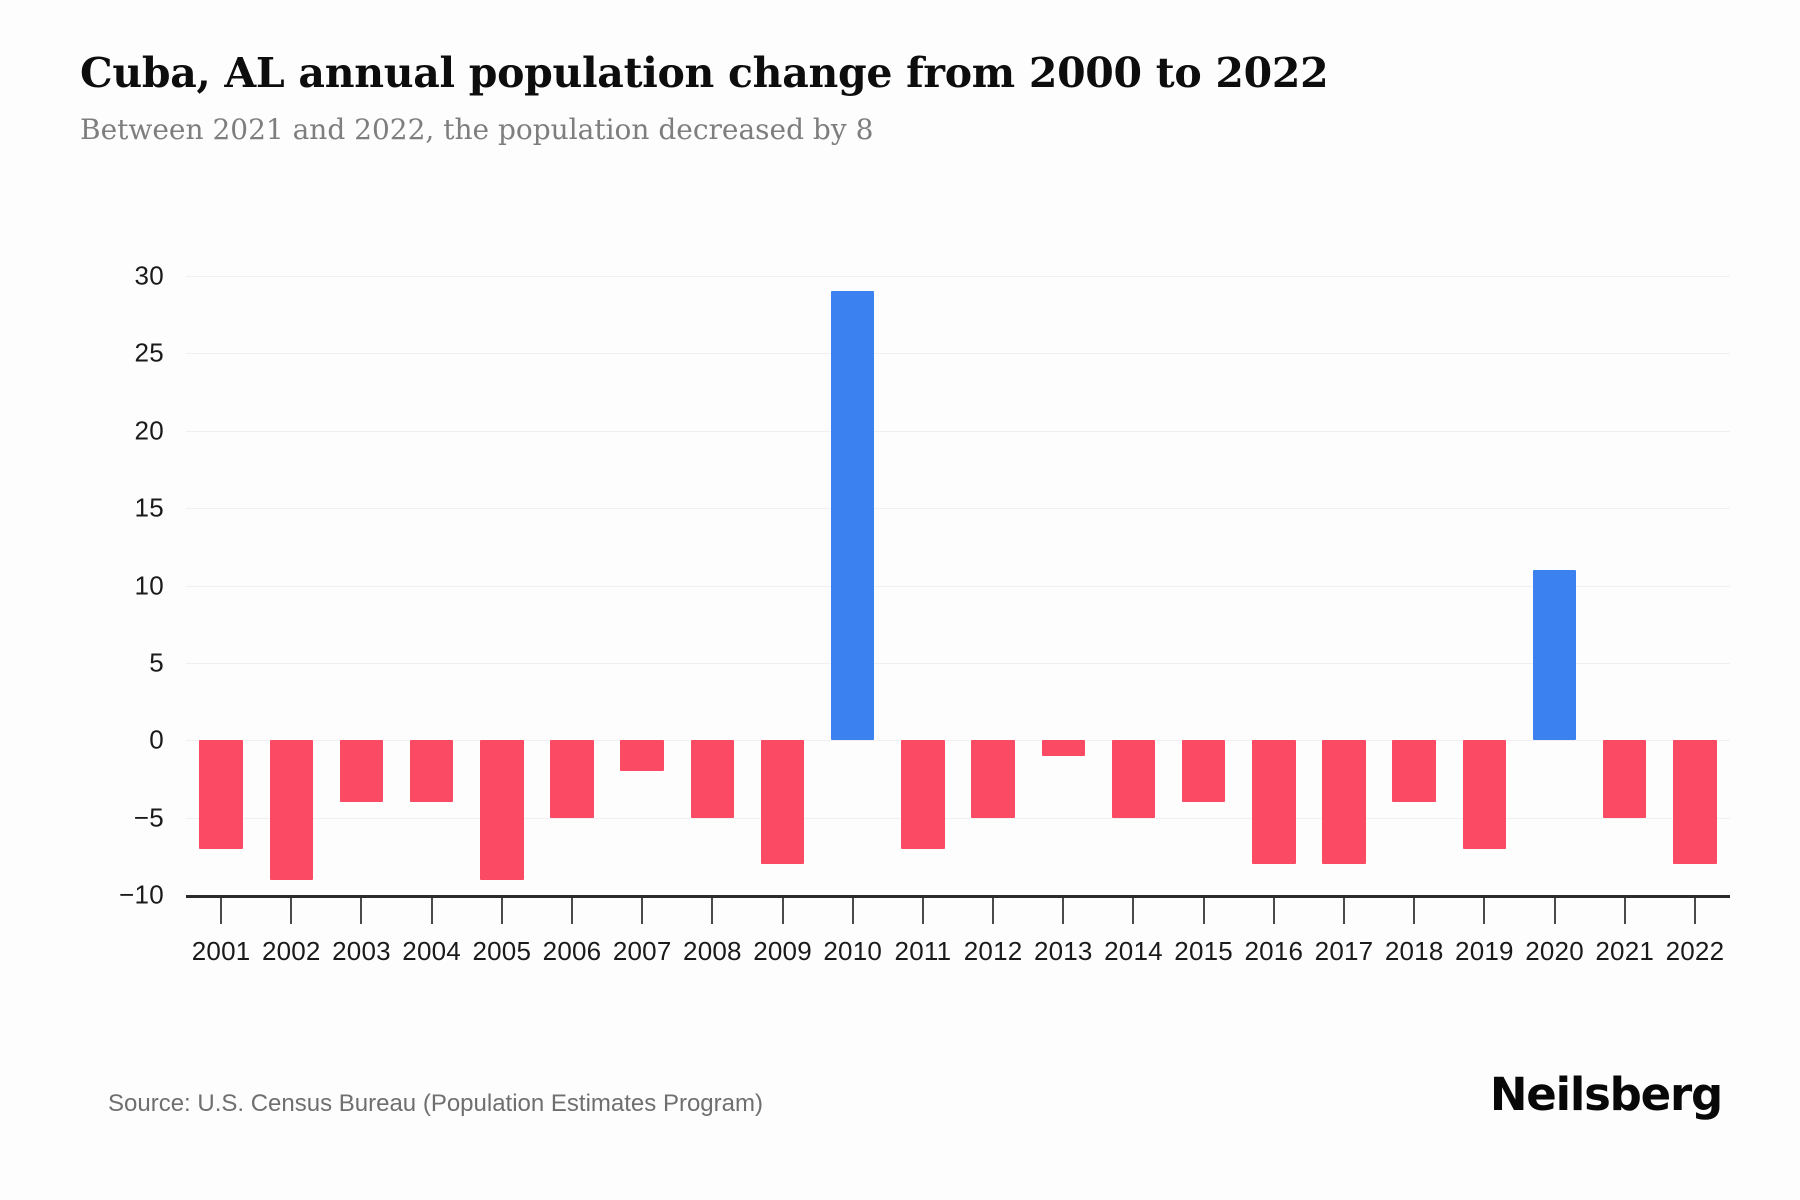 The image size is (1800, 1200). What do you see at coordinates (572, 779) in the screenshot?
I see `bar-2006` at bounding box center [572, 779].